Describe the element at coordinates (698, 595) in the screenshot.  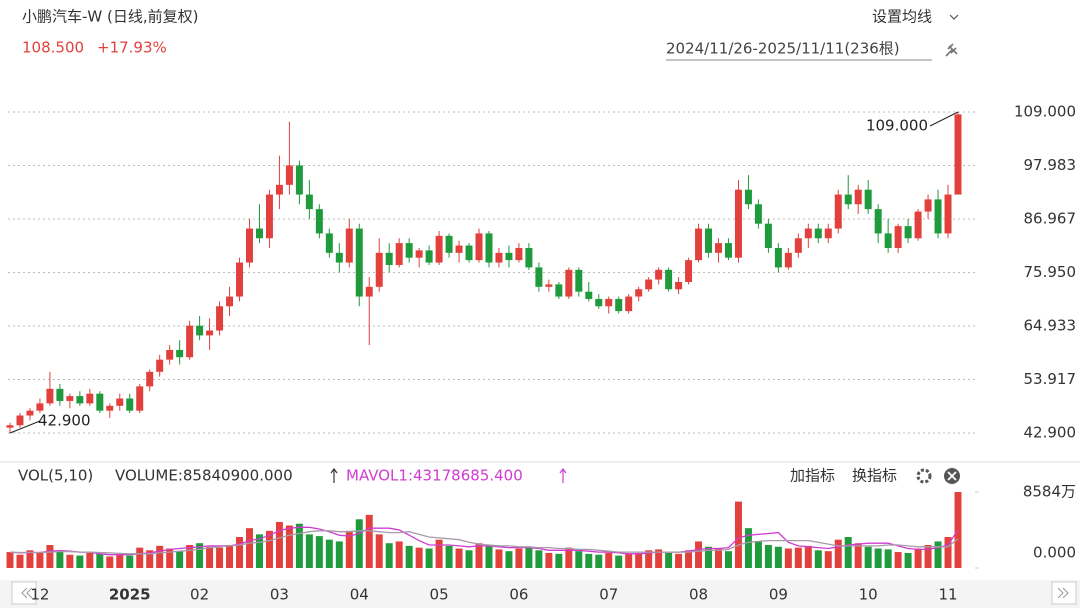
I see `x-tick-label: 08` at that location.